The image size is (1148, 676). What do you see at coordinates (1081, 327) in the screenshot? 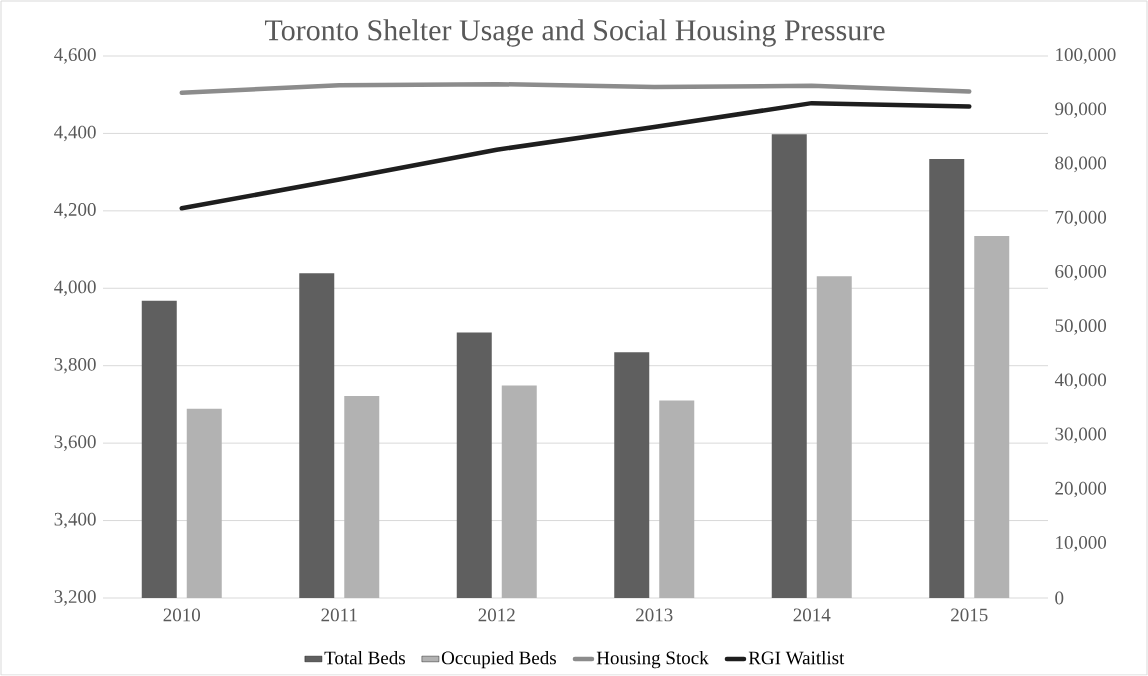
I see `y2-tick-label: 50,000` at bounding box center [1081, 327].